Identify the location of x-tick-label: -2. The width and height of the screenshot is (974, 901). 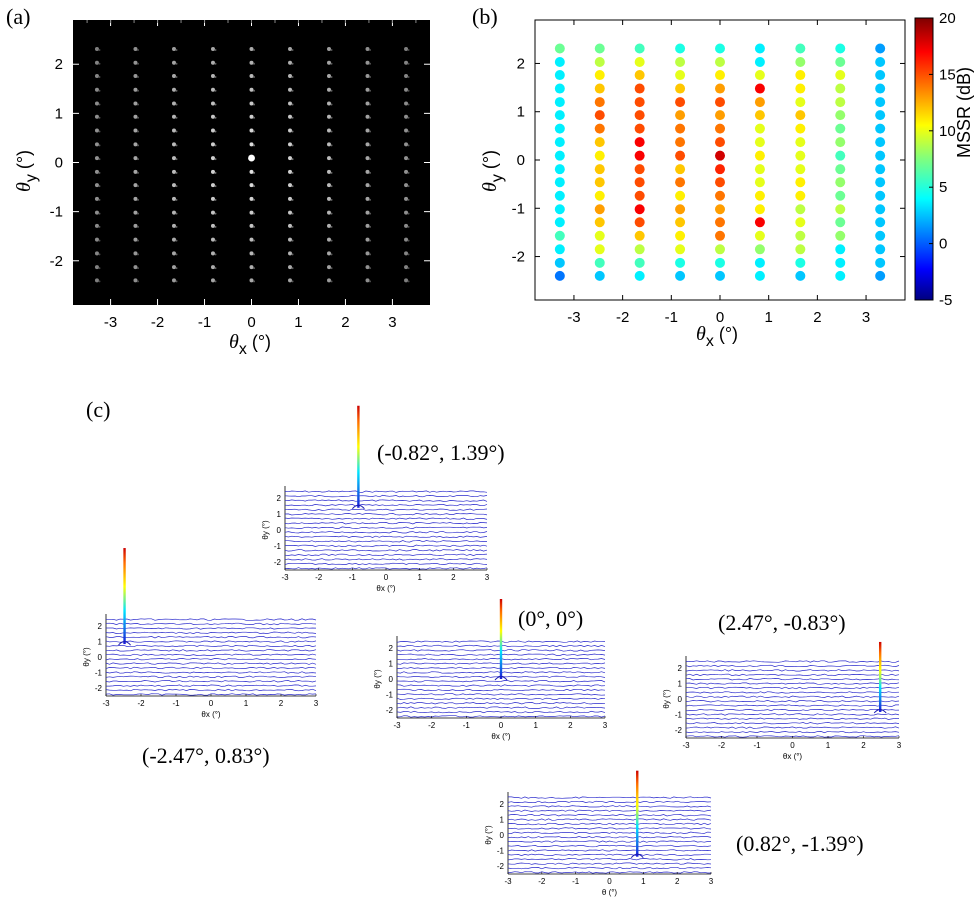
(622, 317).